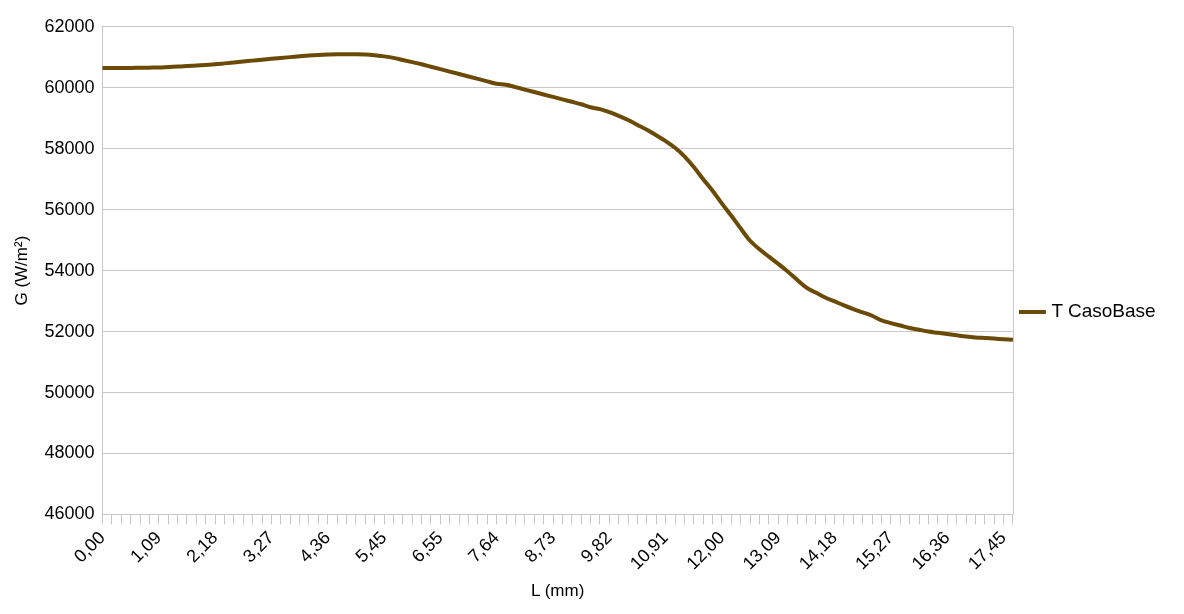 This screenshot has width=1184, height=614. What do you see at coordinates (69, 147) in the screenshot?
I see `y-tick-label: 58000` at bounding box center [69, 147].